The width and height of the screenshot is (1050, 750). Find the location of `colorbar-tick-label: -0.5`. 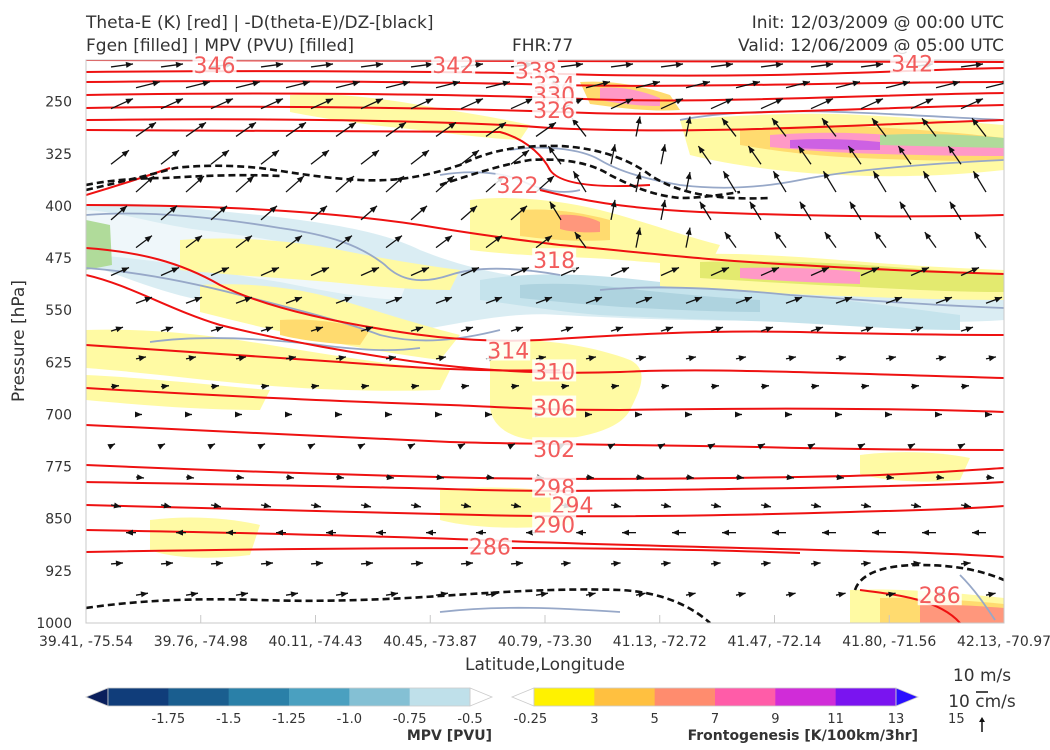

colorbar-tick-label: -0.5 is located at coordinates (469, 719).